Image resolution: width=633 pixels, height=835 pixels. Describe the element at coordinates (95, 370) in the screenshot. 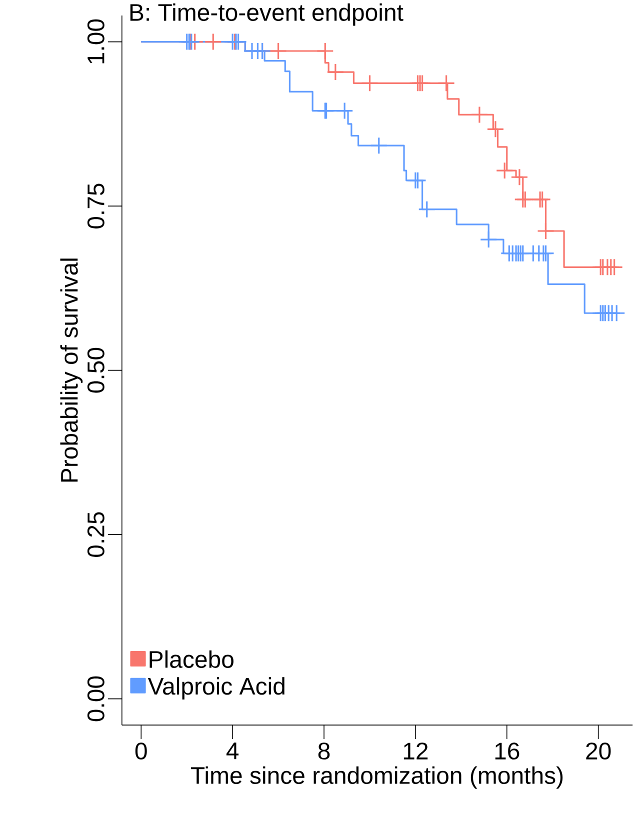

I see `y-tick-label: 0.50` at that location.